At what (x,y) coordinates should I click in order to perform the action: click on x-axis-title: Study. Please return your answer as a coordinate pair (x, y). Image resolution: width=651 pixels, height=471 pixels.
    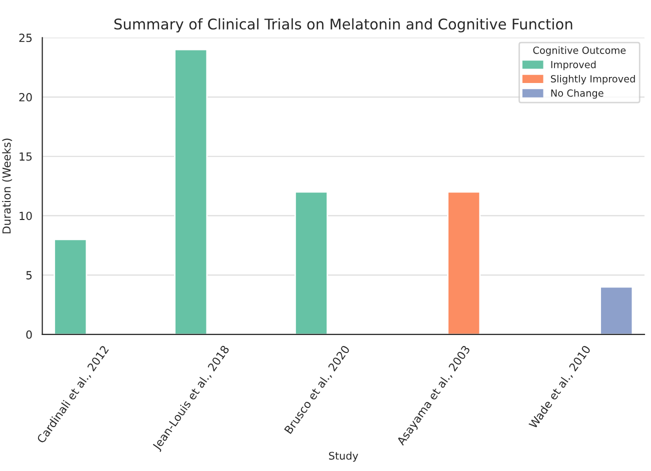
    Looking at the image, I should click on (343, 457).